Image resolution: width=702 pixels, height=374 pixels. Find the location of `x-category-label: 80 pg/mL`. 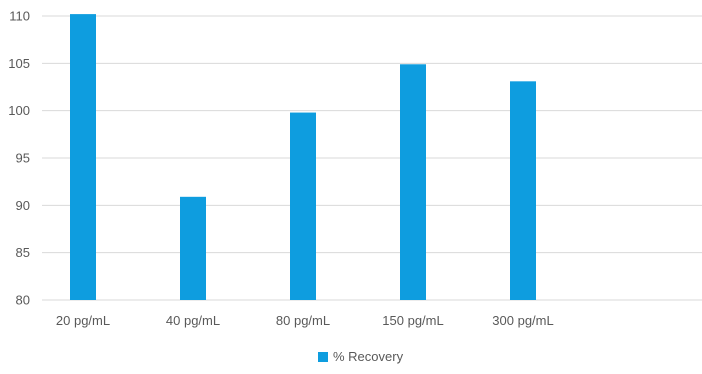

x-category-label: 80 pg/mL is located at coordinates (303, 320).